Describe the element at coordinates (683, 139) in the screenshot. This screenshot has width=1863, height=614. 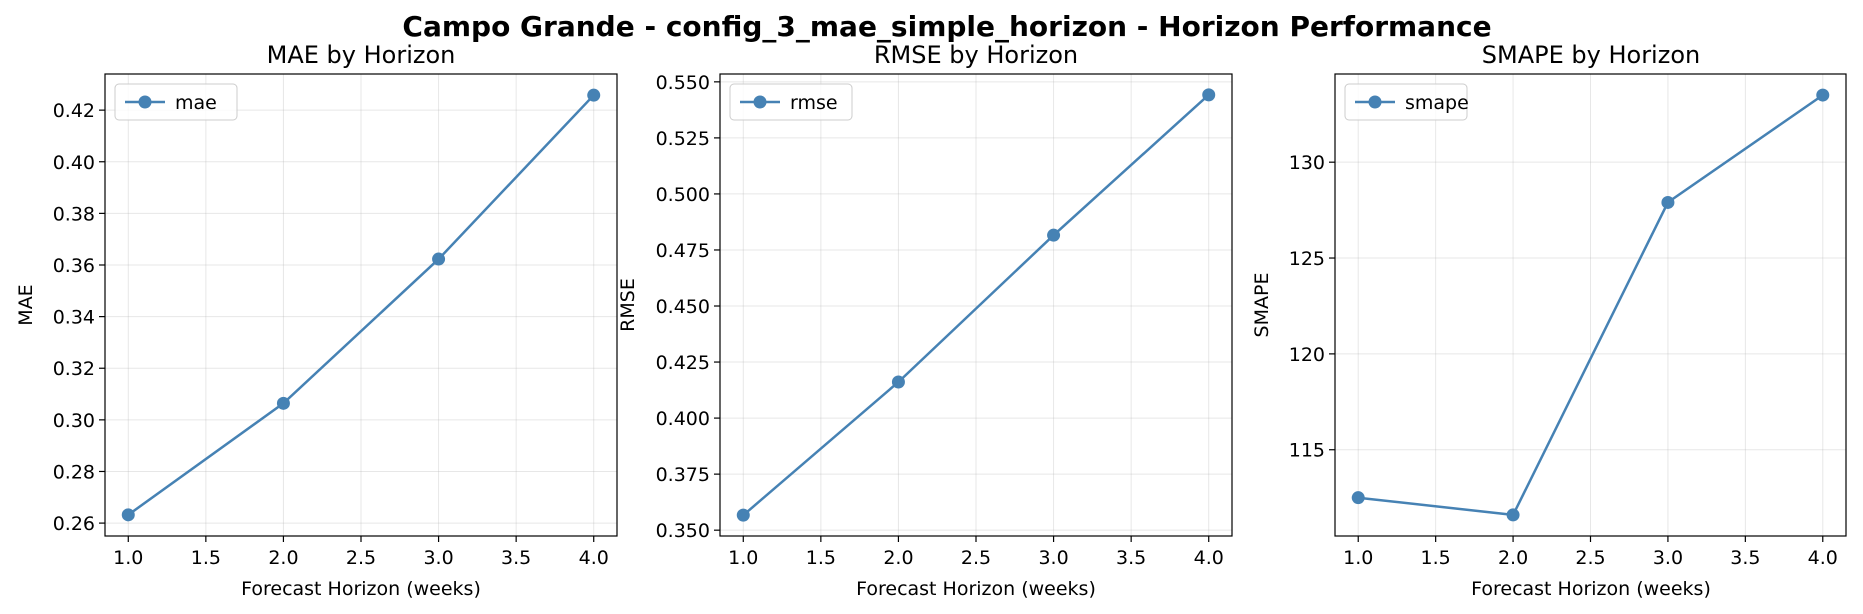
I see `y-tick-label: 0.525` at that location.